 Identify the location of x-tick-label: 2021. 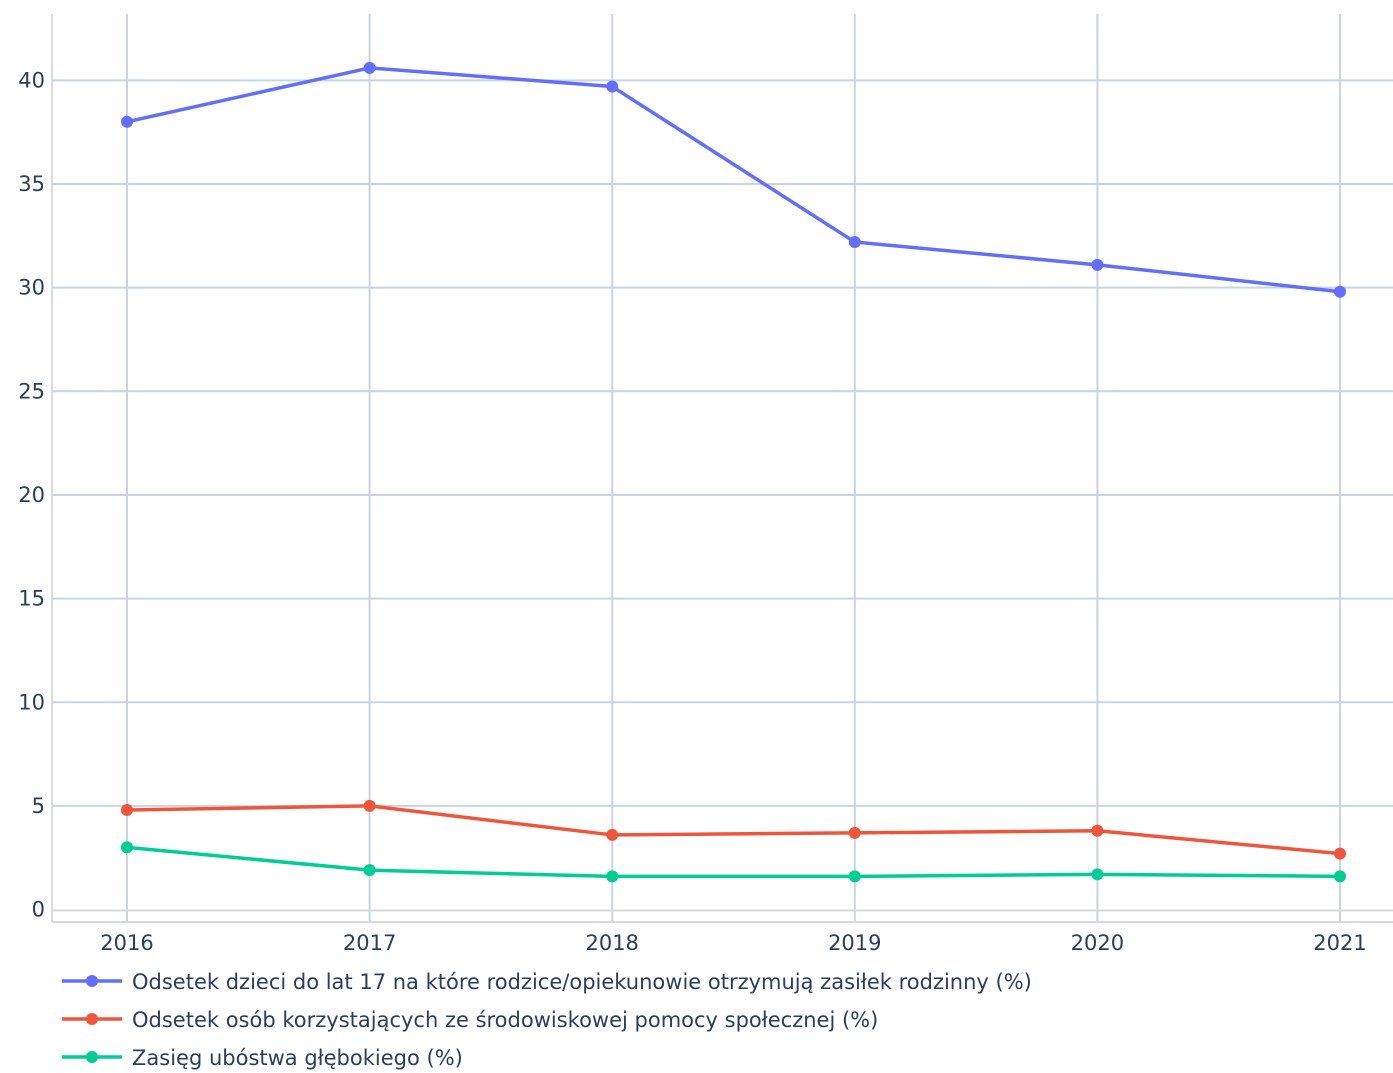
(1339, 943).